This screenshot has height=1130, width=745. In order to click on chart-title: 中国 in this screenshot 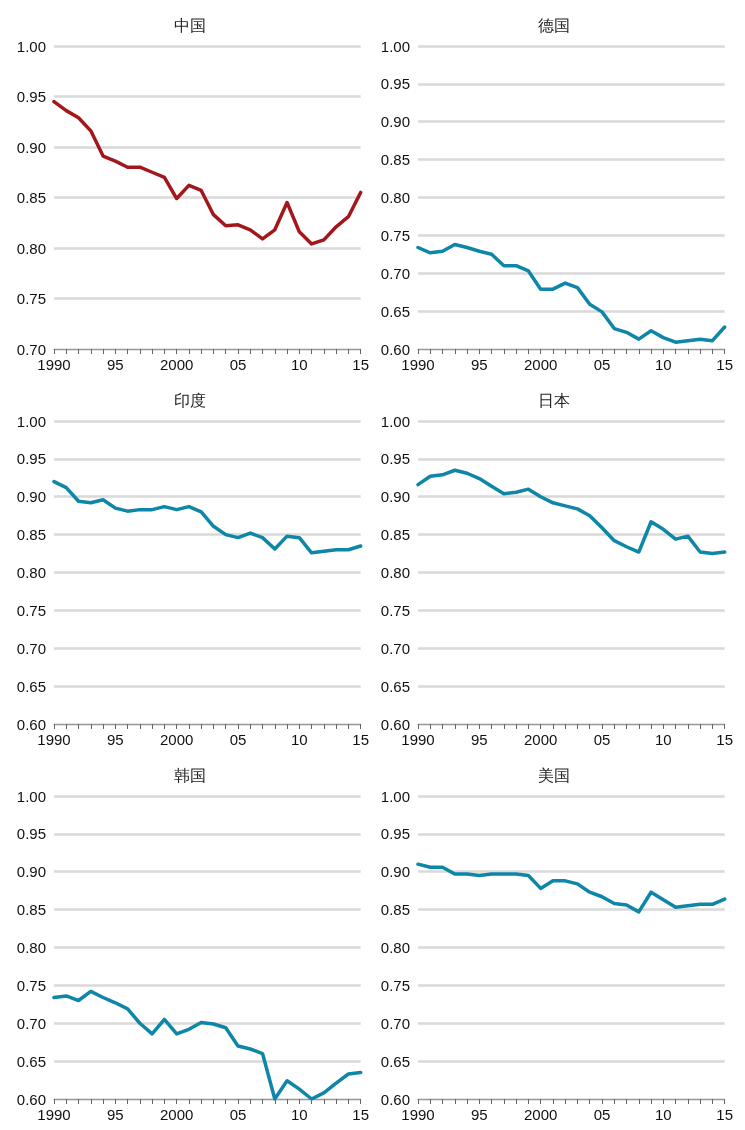, I will do `click(190, 25)`.